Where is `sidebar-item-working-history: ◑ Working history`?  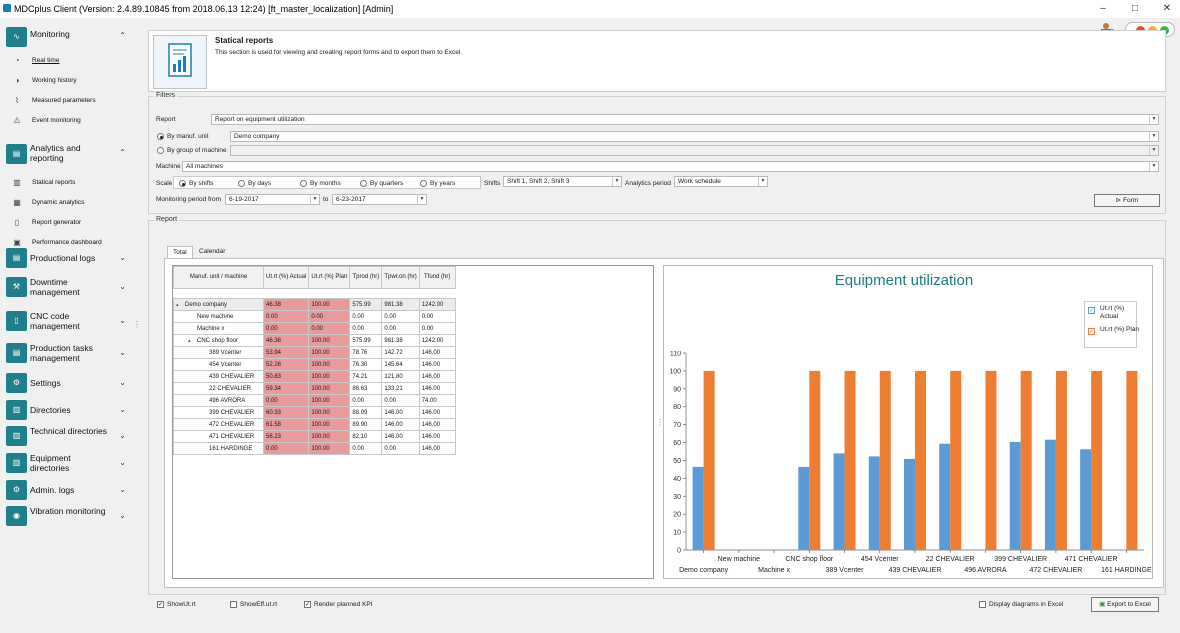 sidebar-item-working-history: ◑ Working history is located at coordinates (70, 81).